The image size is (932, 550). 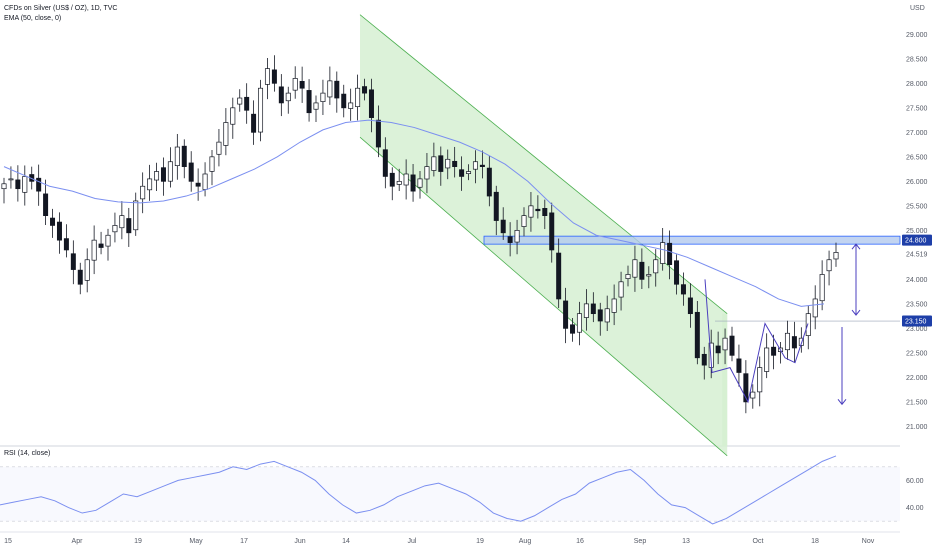 What do you see at coordinates (917, 329) in the screenshot?
I see `price-tick-label: 23.000` at bounding box center [917, 329].